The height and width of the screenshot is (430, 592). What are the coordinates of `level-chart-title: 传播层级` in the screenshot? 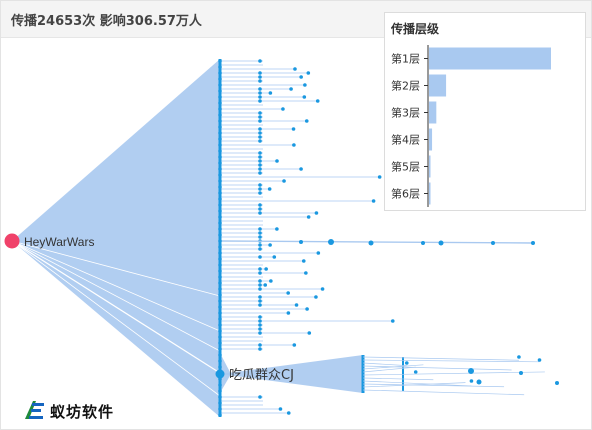 It's located at (415, 29).